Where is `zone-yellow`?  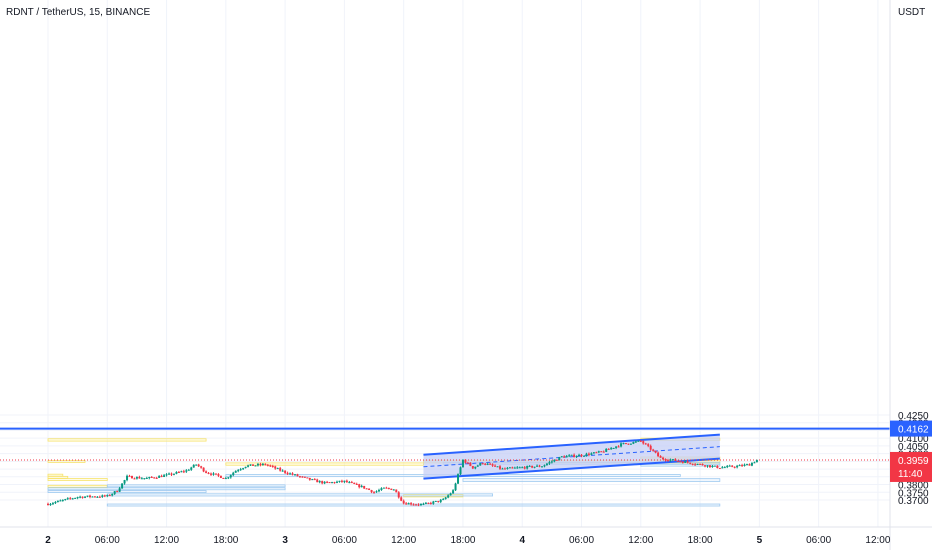
zone-yellow is located at coordinates (77, 479).